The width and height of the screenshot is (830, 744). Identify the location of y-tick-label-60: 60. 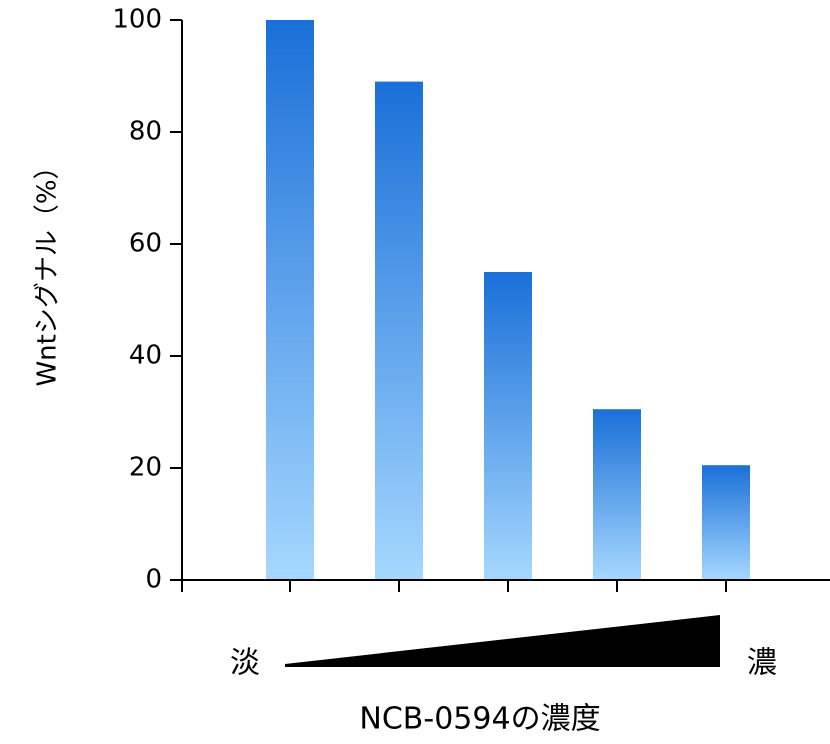
(145, 244).